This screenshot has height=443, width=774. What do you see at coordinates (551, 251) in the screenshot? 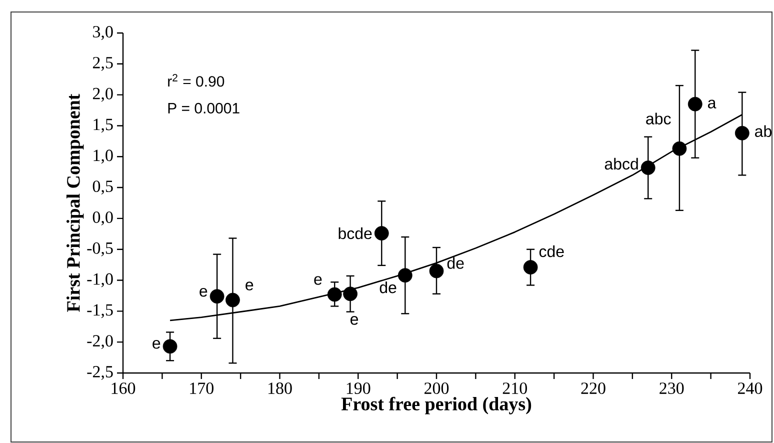
I see `annotation: cde` at bounding box center [551, 251].